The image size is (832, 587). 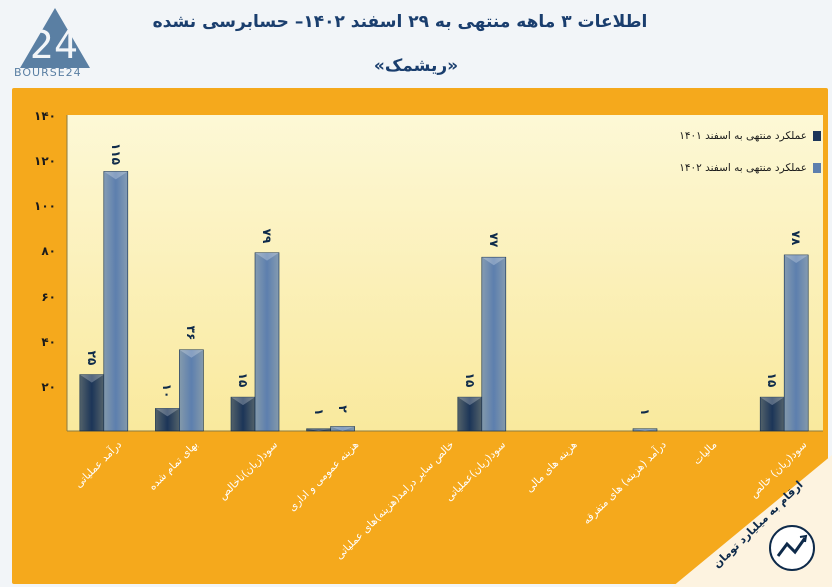 What do you see at coordinates (54, 45) in the screenshot?
I see `logo-mark: 24` at bounding box center [54, 45].